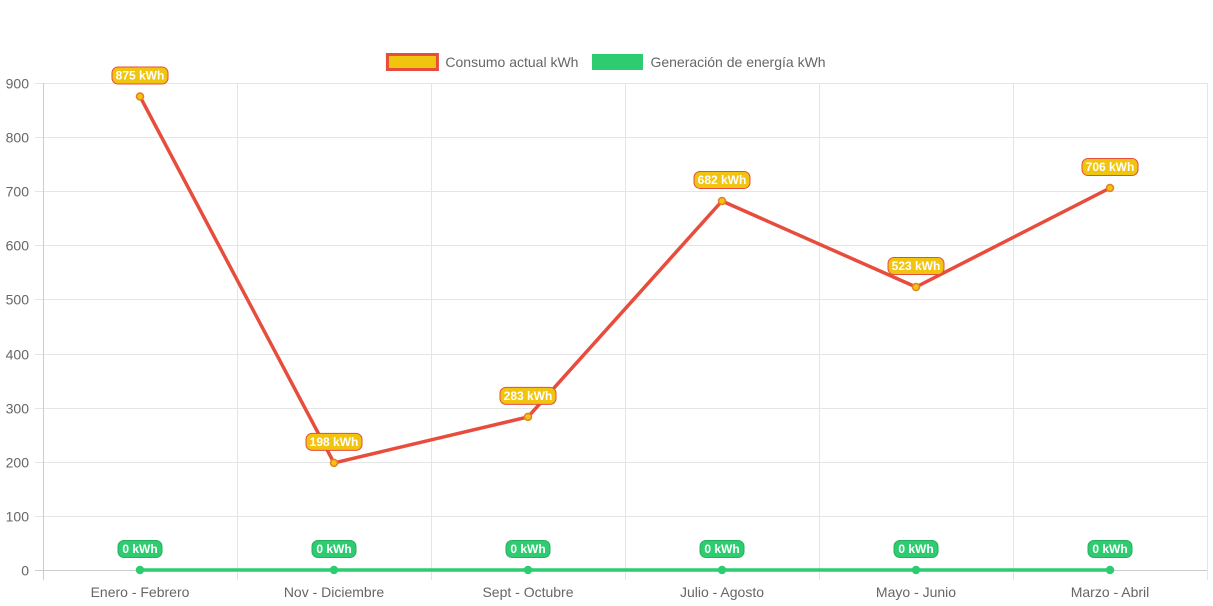 The width and height of the screenshot is (1213, 606). I want to click on x-tick-label: Marzo - Abril, so click(1110, 592).